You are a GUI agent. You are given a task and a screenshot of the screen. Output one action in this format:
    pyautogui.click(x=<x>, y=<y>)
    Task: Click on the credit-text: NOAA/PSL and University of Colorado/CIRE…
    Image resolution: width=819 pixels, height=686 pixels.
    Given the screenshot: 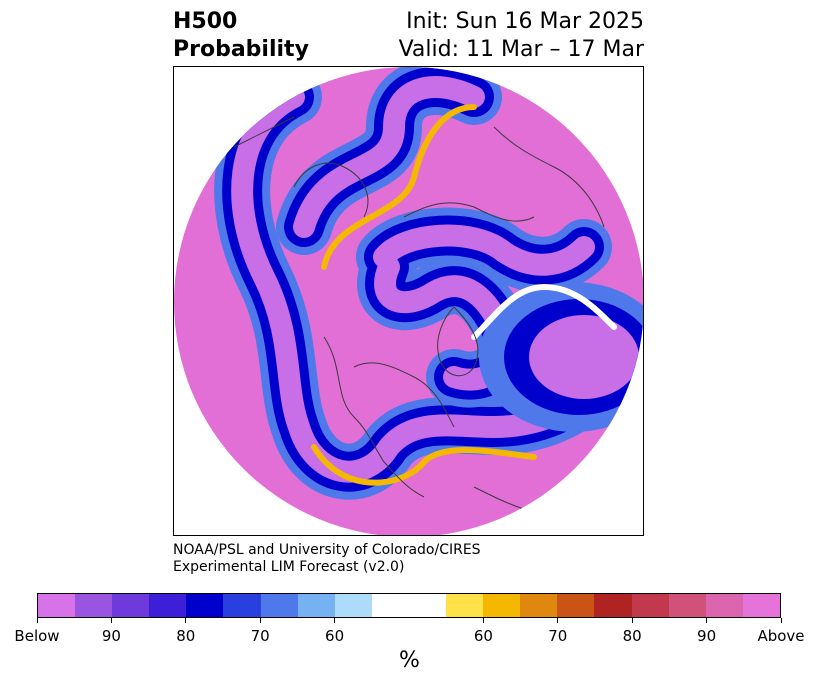 What is the action you would take?
    pyautogui.click(x=327, y=559)
    